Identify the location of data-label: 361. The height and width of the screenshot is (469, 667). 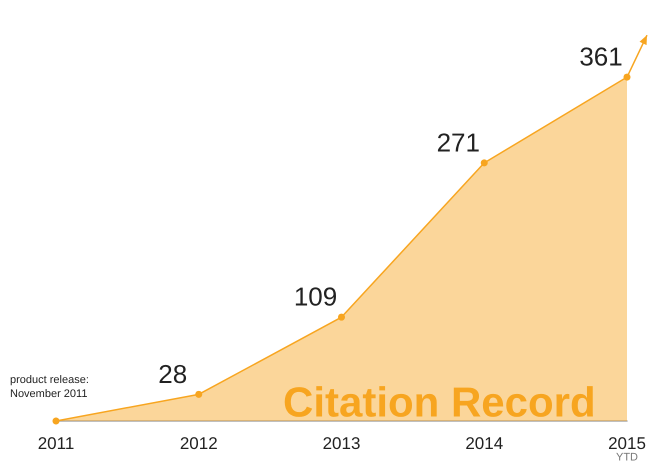
(601, 57).